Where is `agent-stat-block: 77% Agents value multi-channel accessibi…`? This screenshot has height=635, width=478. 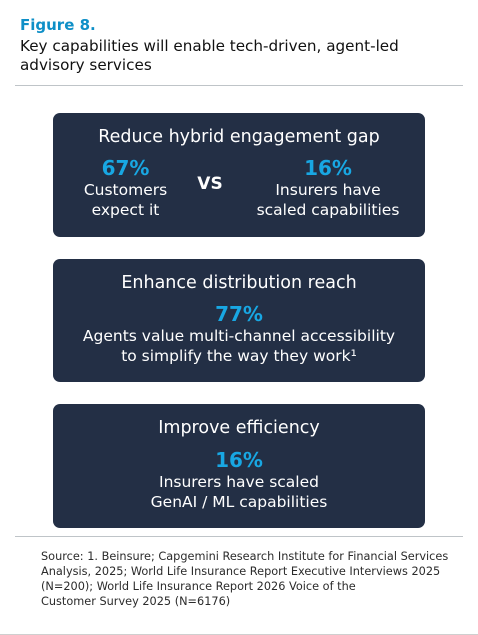
agent-stat-block: 77% Agents value multi-channel accessibi… is located at coordinates (239, 334).